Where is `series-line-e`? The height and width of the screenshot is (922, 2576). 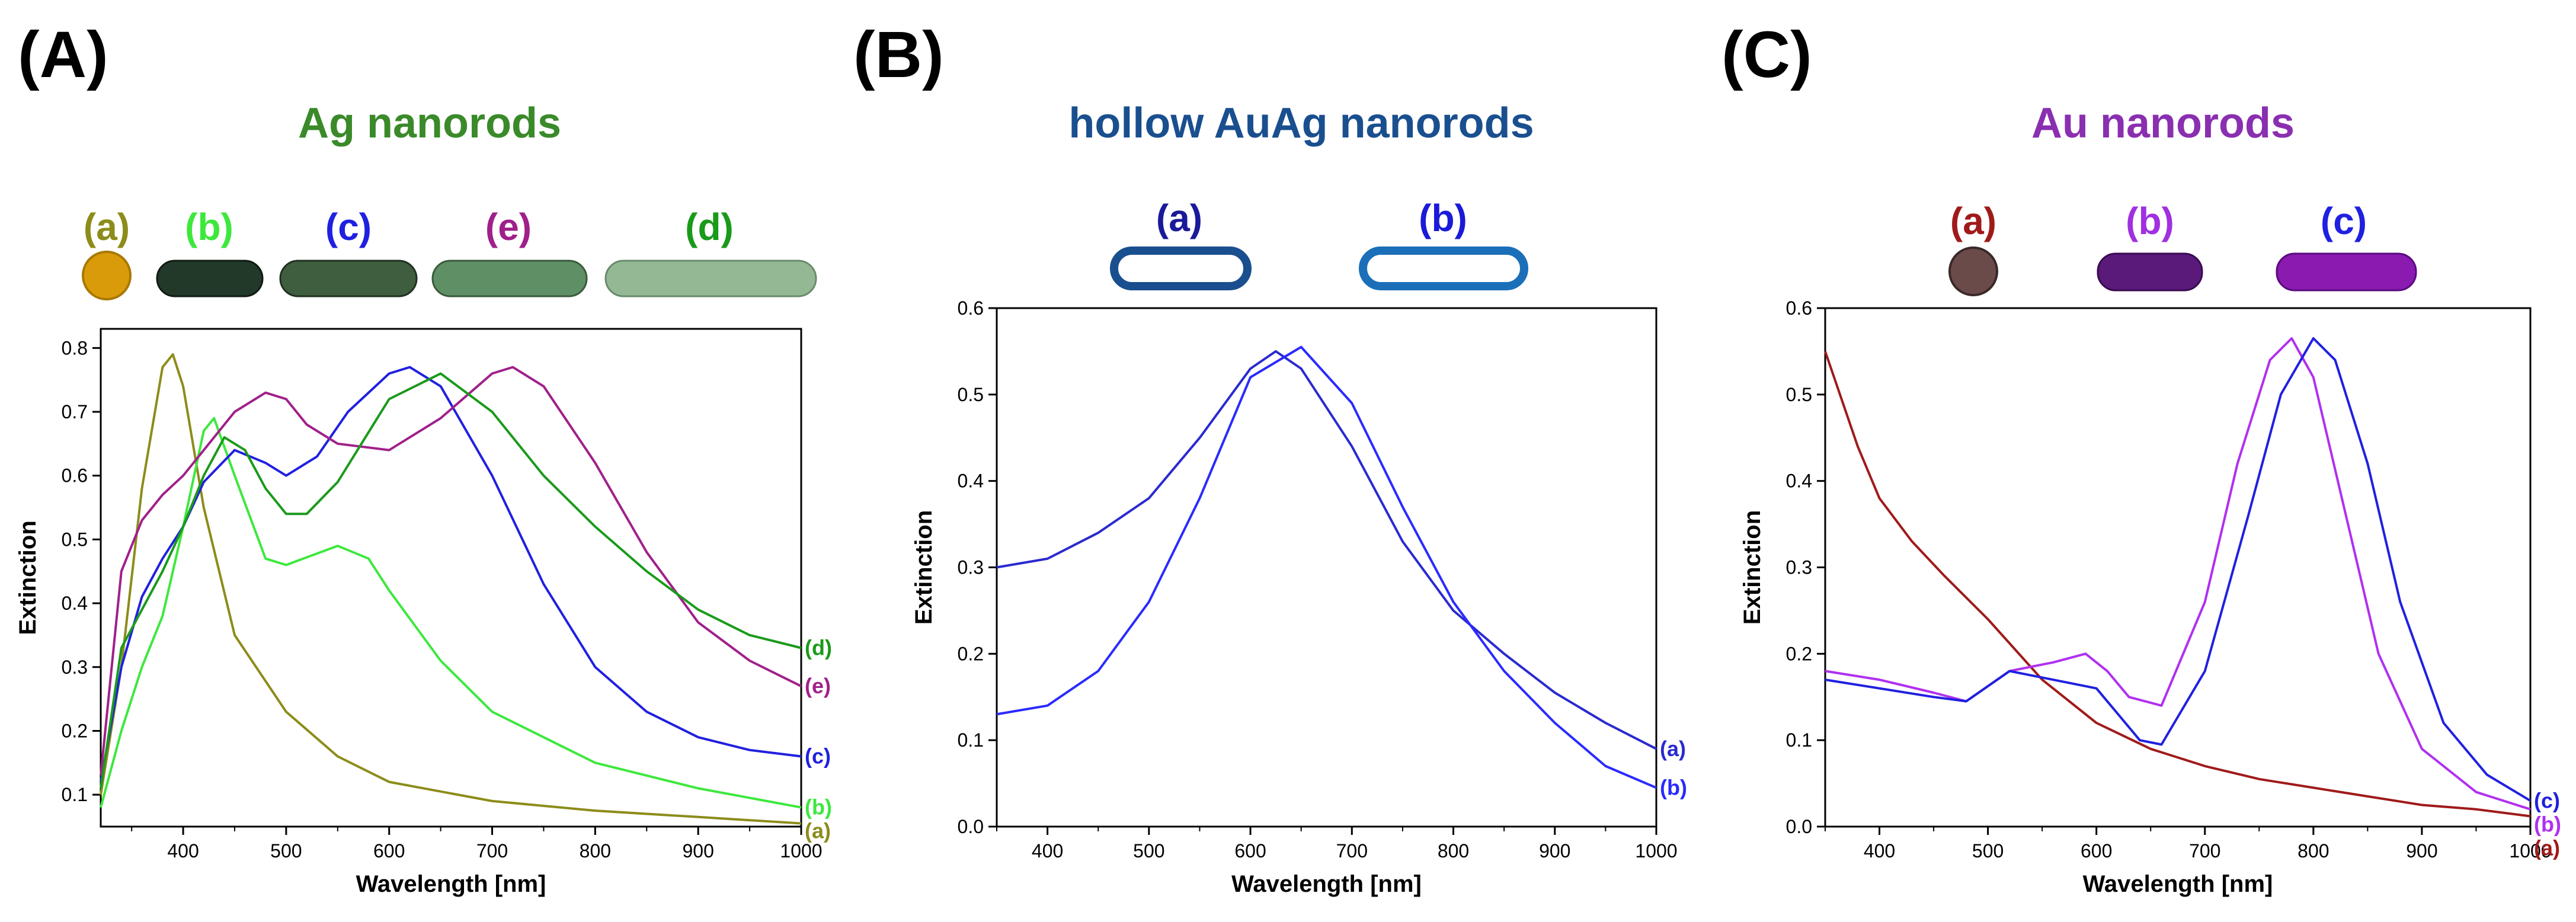 series-line-e is located at coordinates (451, 571).